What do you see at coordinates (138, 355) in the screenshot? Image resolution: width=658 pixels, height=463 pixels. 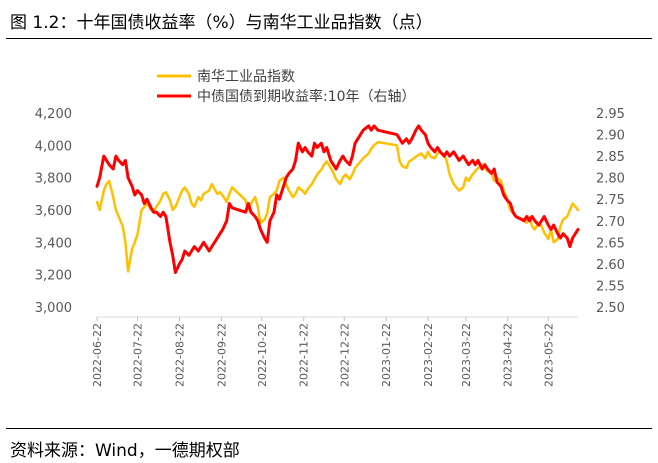 I see `x-tick-label: 2022-07-22` at bounding box center [138, 355].